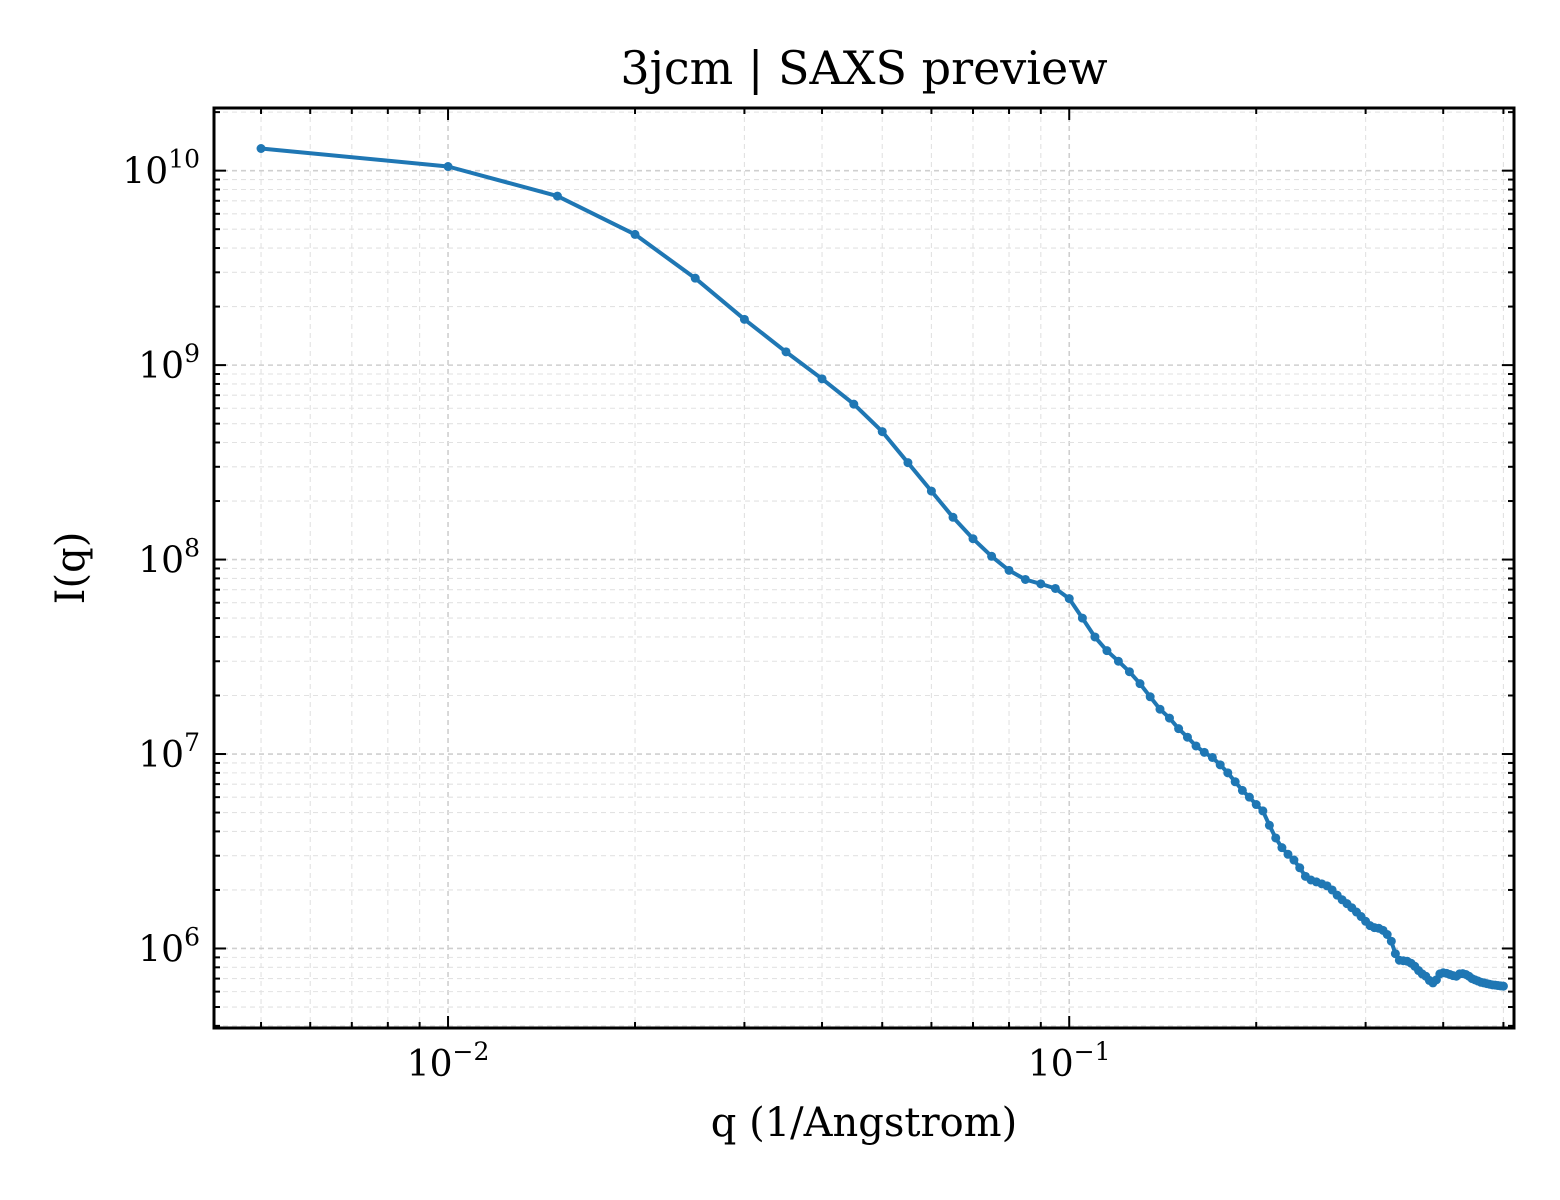 The image size is (1560, 1200). I want to click on chart-title: 3jcm | SAXS preview, so click(863, 68).